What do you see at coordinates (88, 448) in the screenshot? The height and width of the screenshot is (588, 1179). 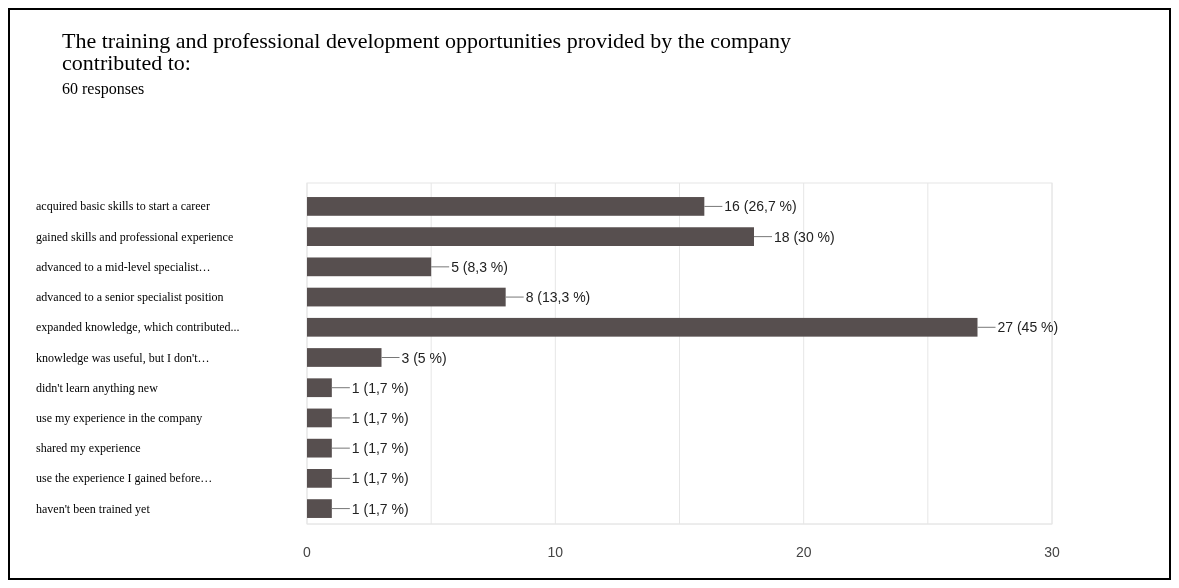 I see `y-tick-label: shared my experience` at bounding box center [88, 448].